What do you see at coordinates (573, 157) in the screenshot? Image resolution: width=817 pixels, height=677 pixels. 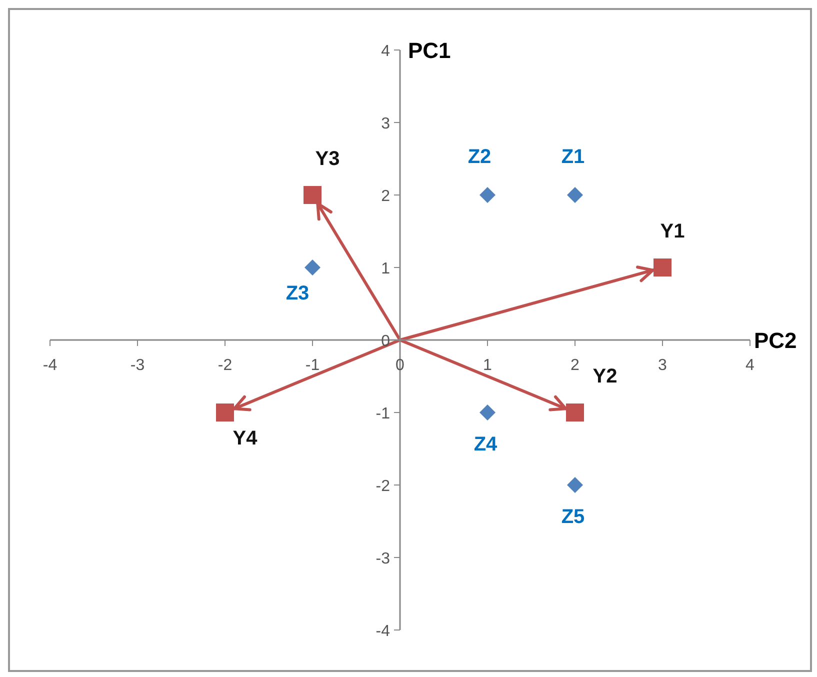 I see `data-label: Z1` at bounding box center [573, 157].